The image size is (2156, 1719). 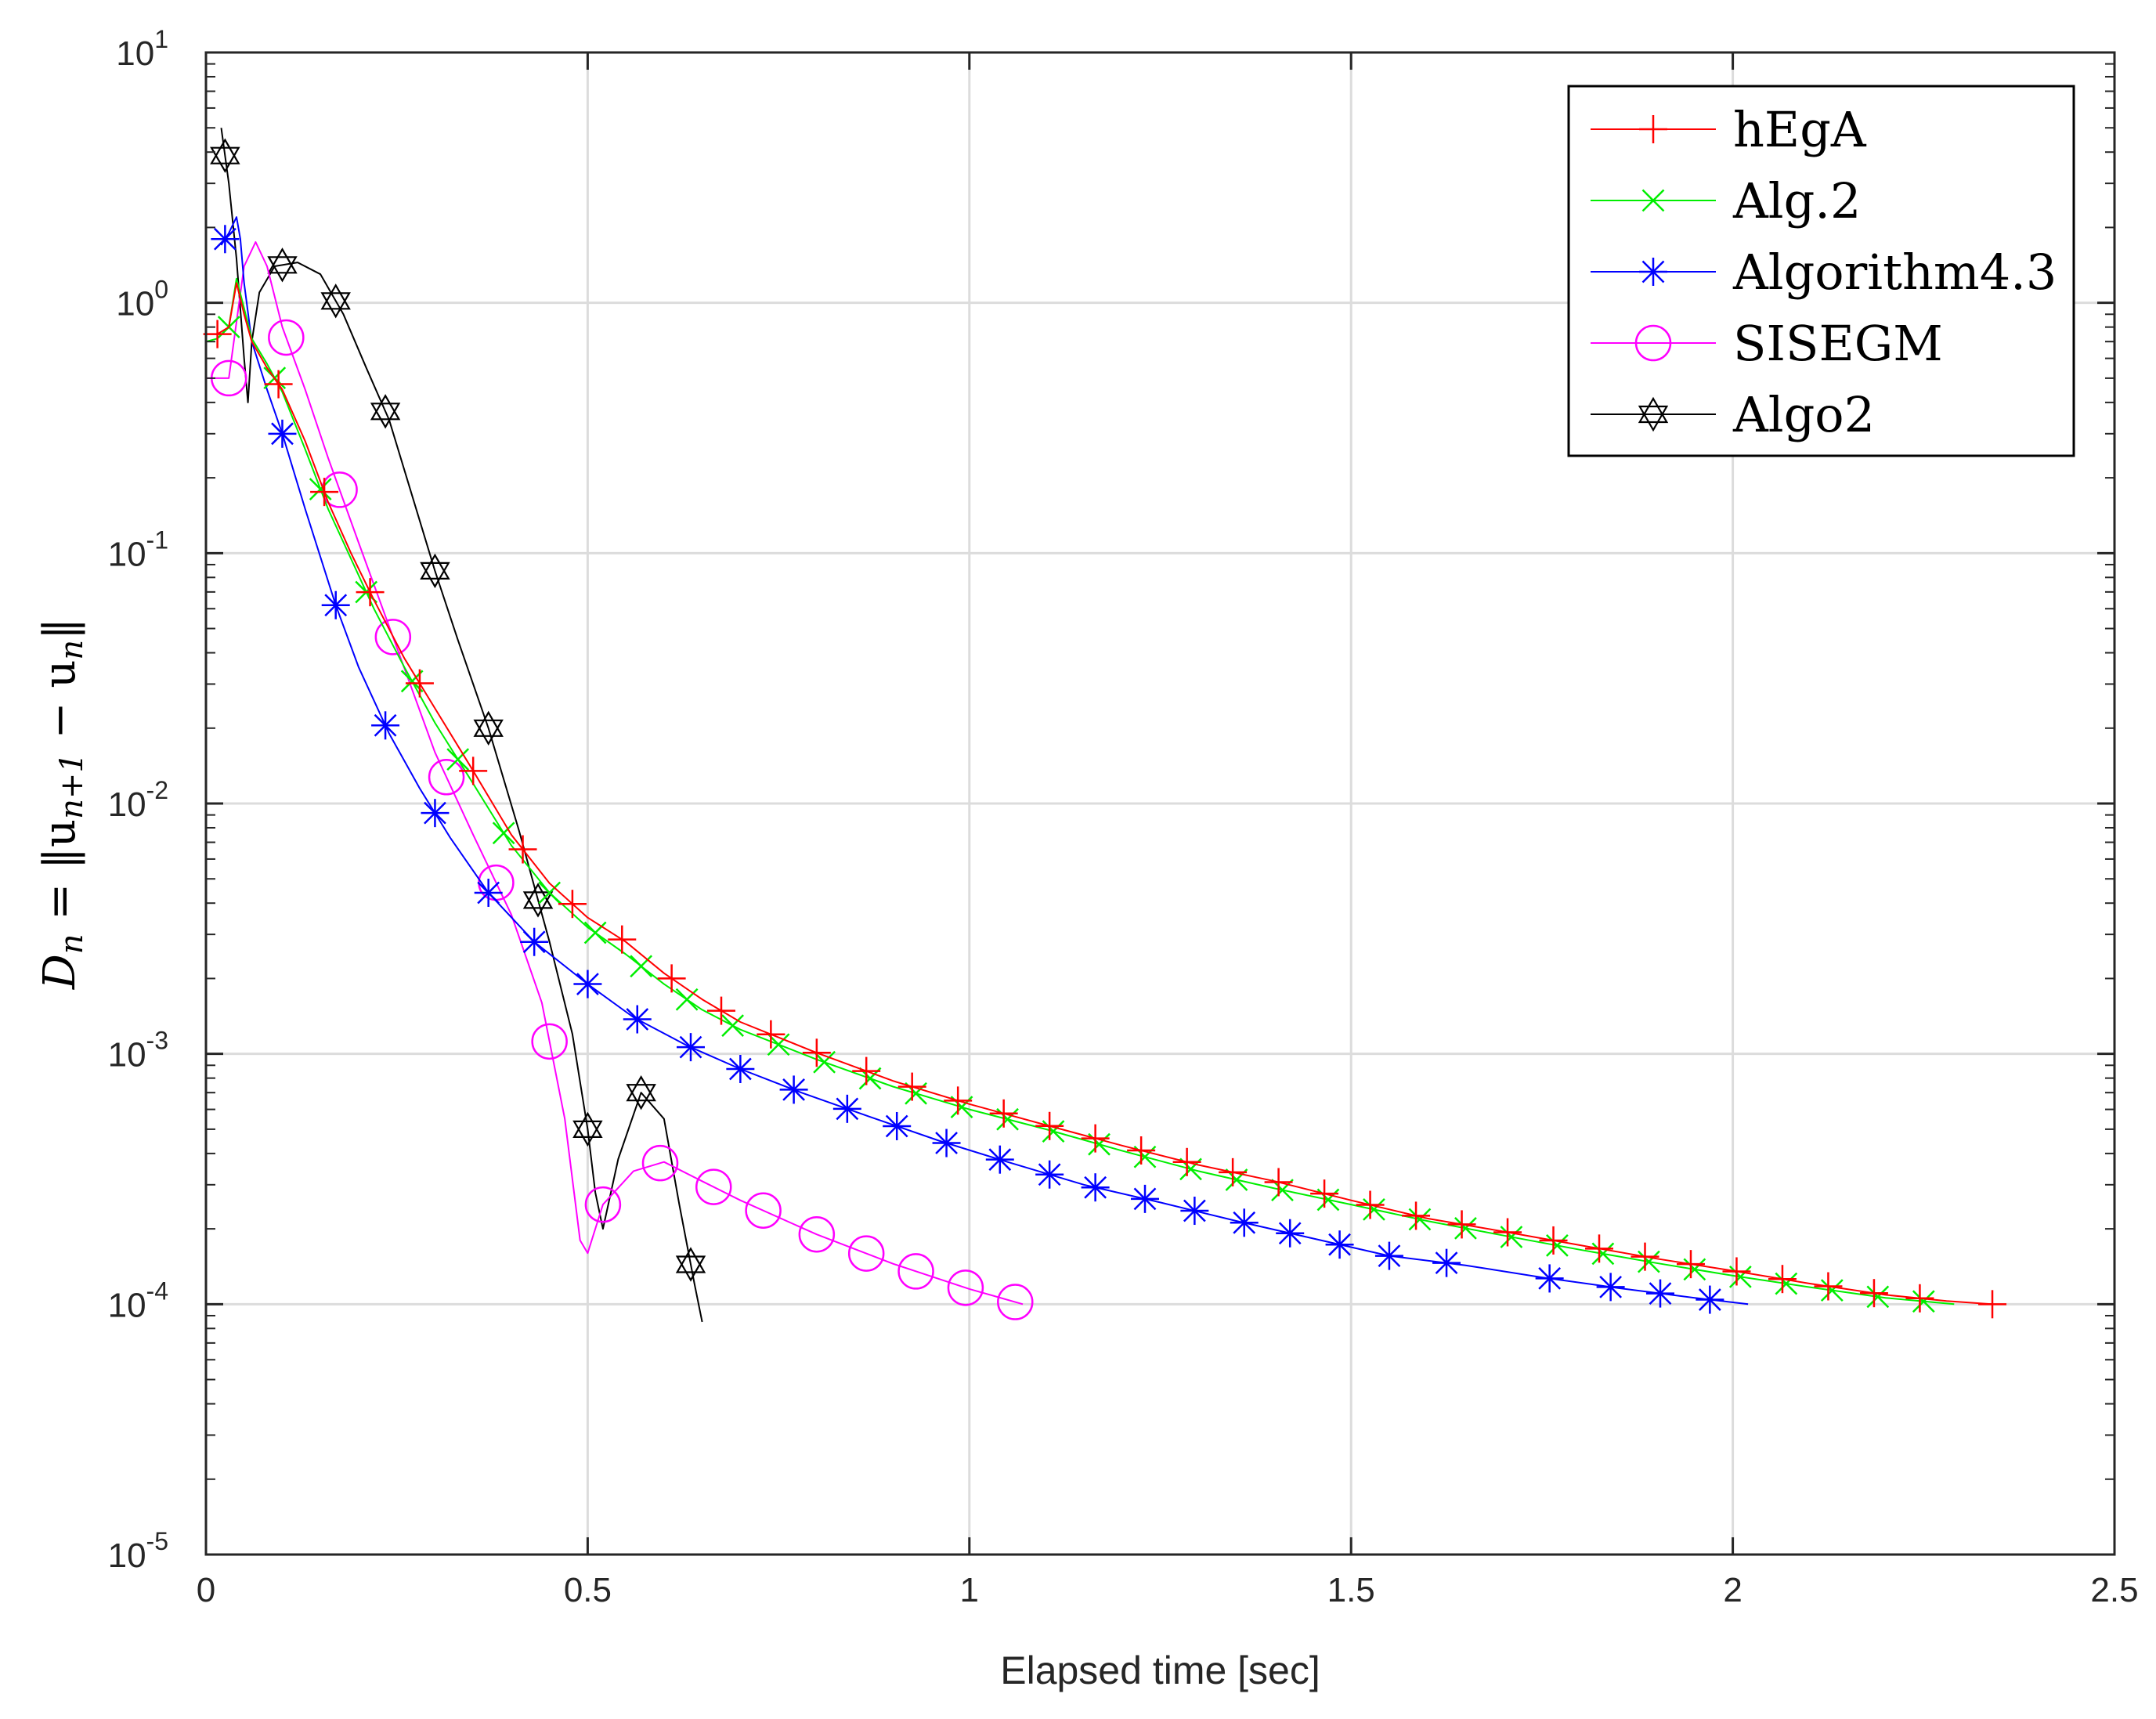 What do you see at coordinates (588, 1590) in the screenshot?
I see `x-tick-label: 0.5` at bounding box center [588, 1590].